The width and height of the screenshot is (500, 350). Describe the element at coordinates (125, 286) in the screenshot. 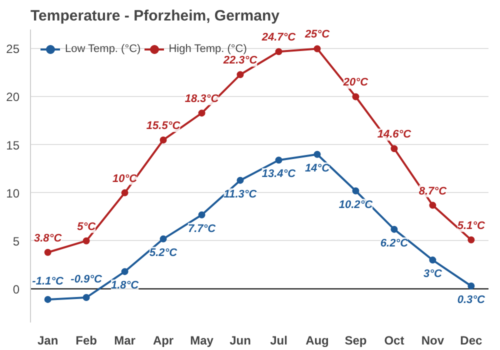

I see `data-label: 1.8°C` at that location.